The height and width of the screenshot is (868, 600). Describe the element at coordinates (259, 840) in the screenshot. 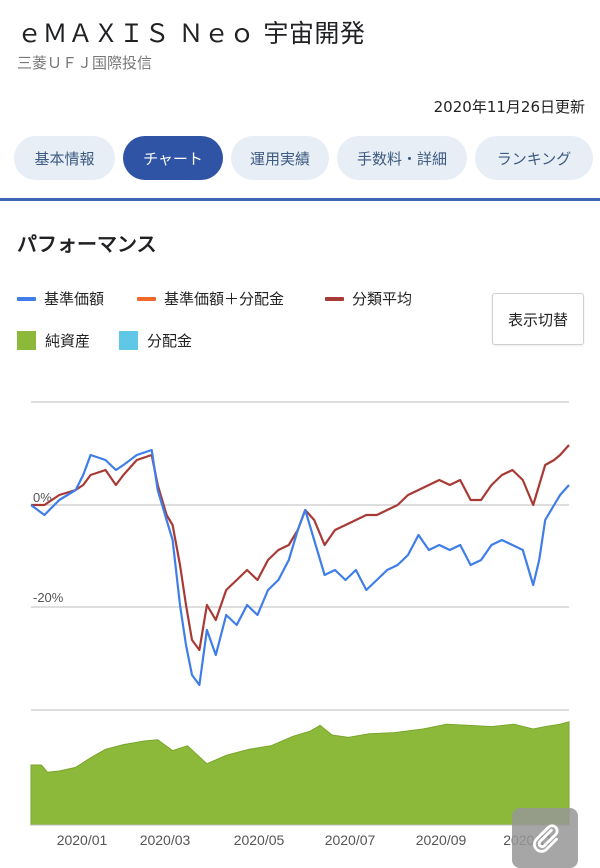

I see `x-tick-label: 2020/05` at that location.